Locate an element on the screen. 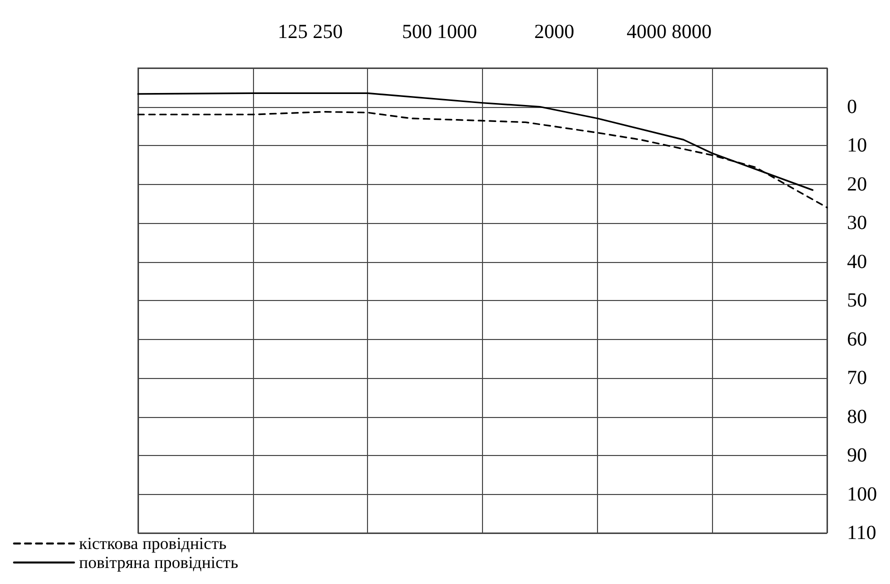 The image size is (890, 584). y-tick-label: 20 is located at coordinates (857, 184).